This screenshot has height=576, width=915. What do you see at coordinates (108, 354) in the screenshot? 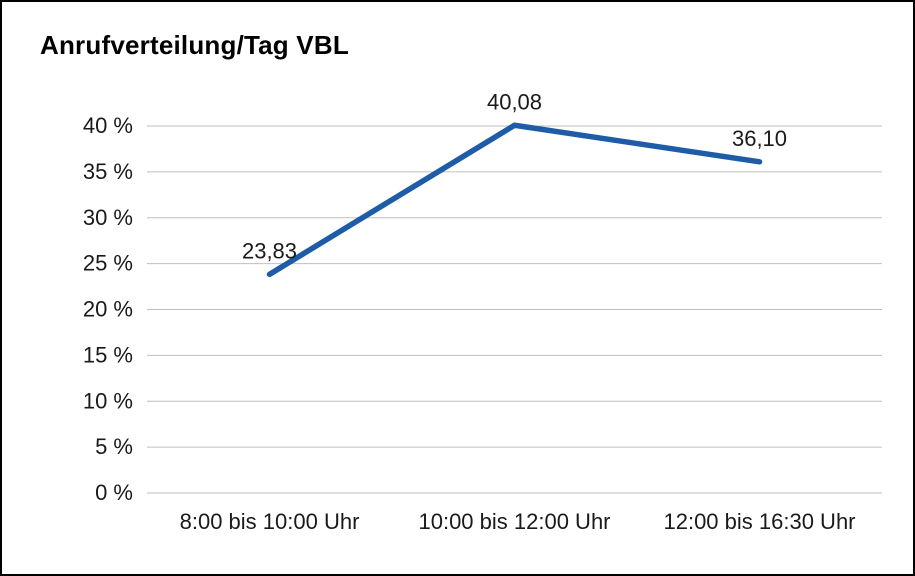
I see `y-tick-label: 15 %` at bounding box center [108, 354].